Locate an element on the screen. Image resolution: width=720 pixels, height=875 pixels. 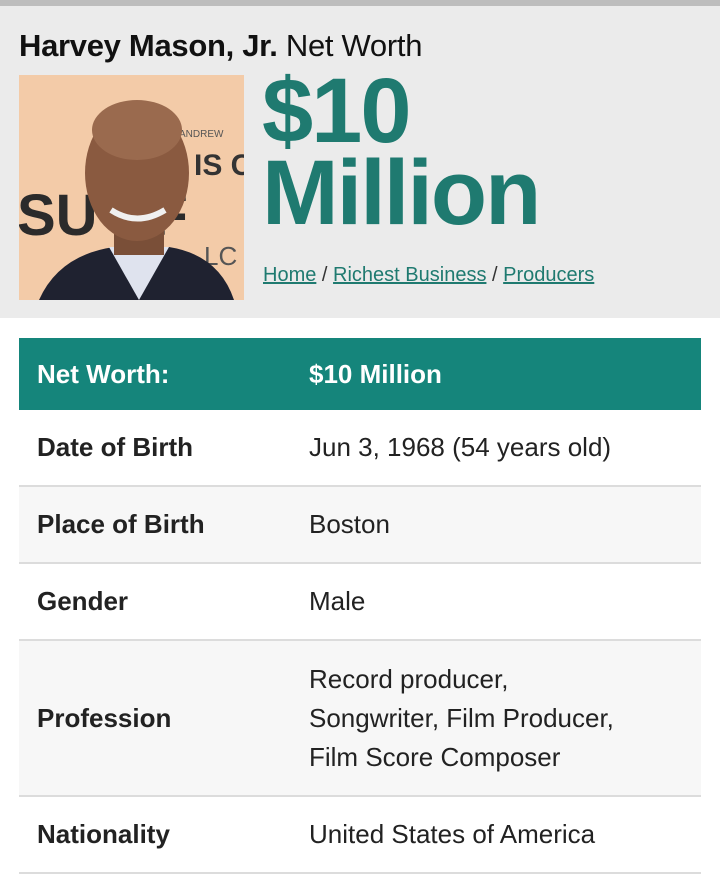
title-suffix: Net Worth is located at coordinates (354, 45).